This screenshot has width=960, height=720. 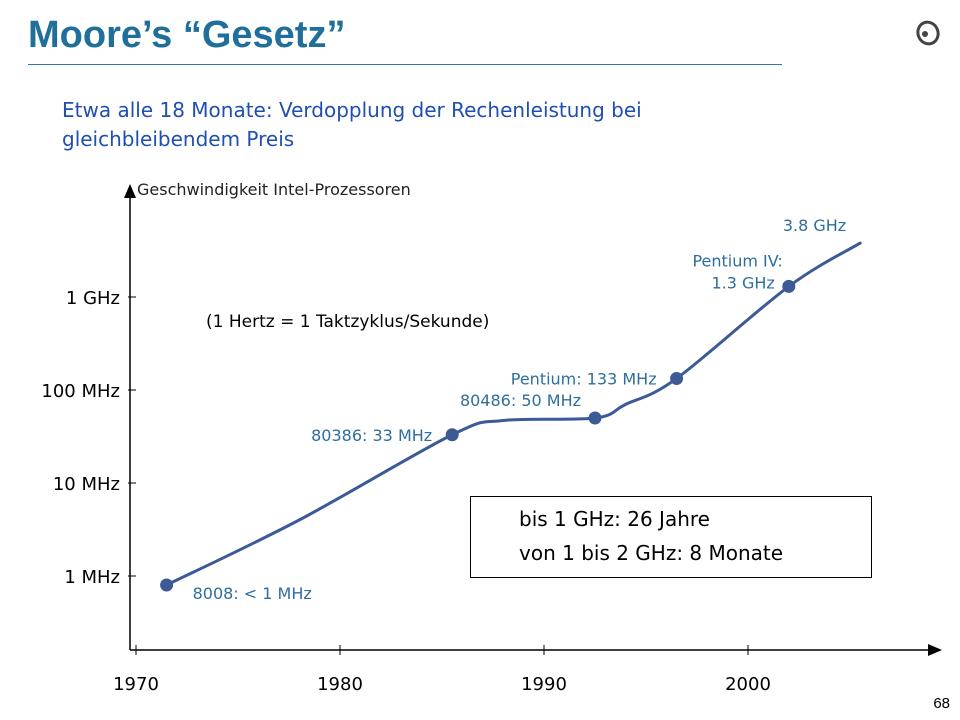 What do you see at coordinates (520, 400) in the screenshot?
I see `data-point-label: 80486: 50 MHz` at bounding box center [520, 400].